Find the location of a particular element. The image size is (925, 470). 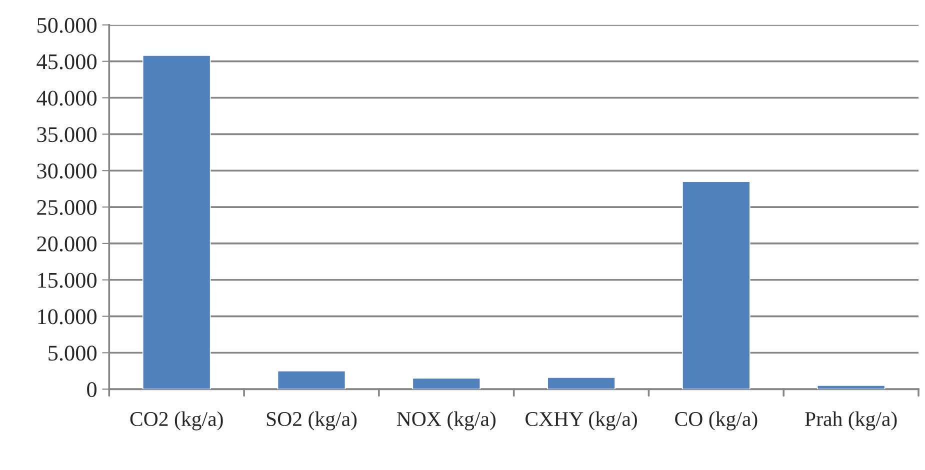

x-tick-label: NOX (kg/a) is located at coordinates (446, 420).